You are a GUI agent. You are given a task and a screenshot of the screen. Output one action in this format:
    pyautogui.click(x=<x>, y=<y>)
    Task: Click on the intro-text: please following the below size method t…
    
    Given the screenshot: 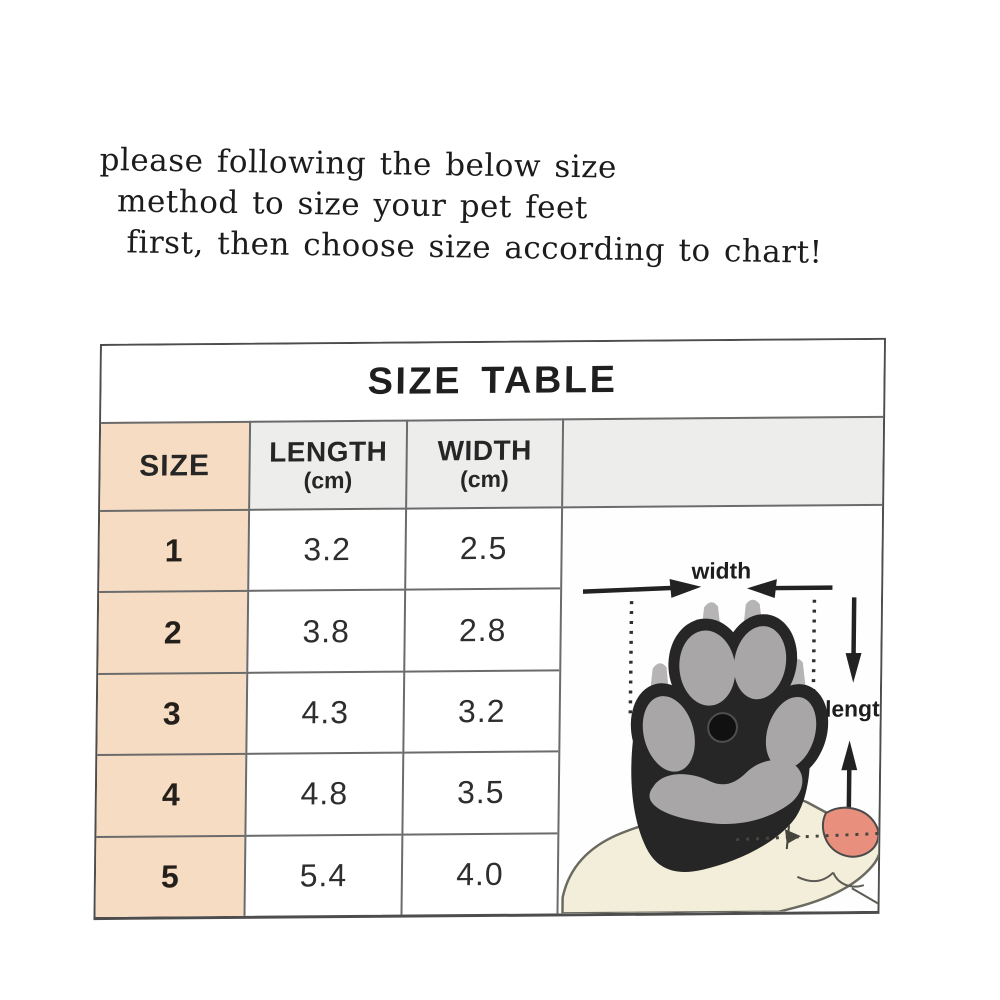 What is the action you would take?
    pyautogui.click(x=514, y=207)
    